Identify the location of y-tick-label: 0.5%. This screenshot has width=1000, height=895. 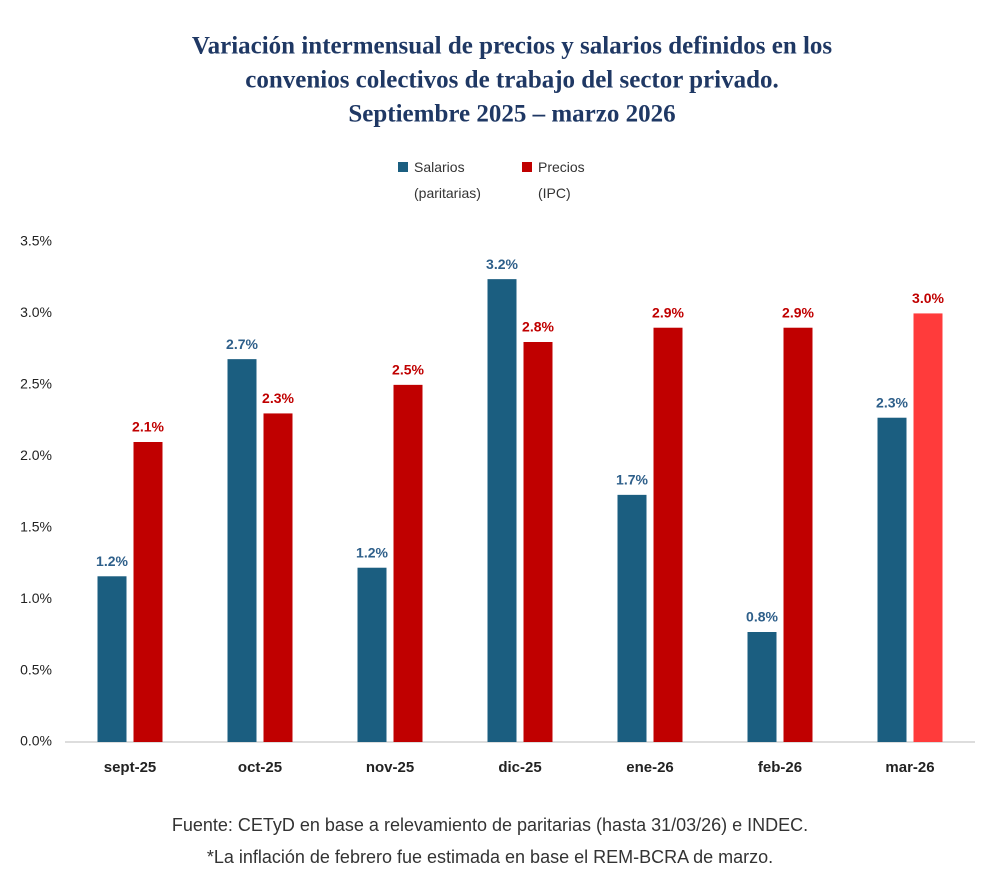
(36, 669).